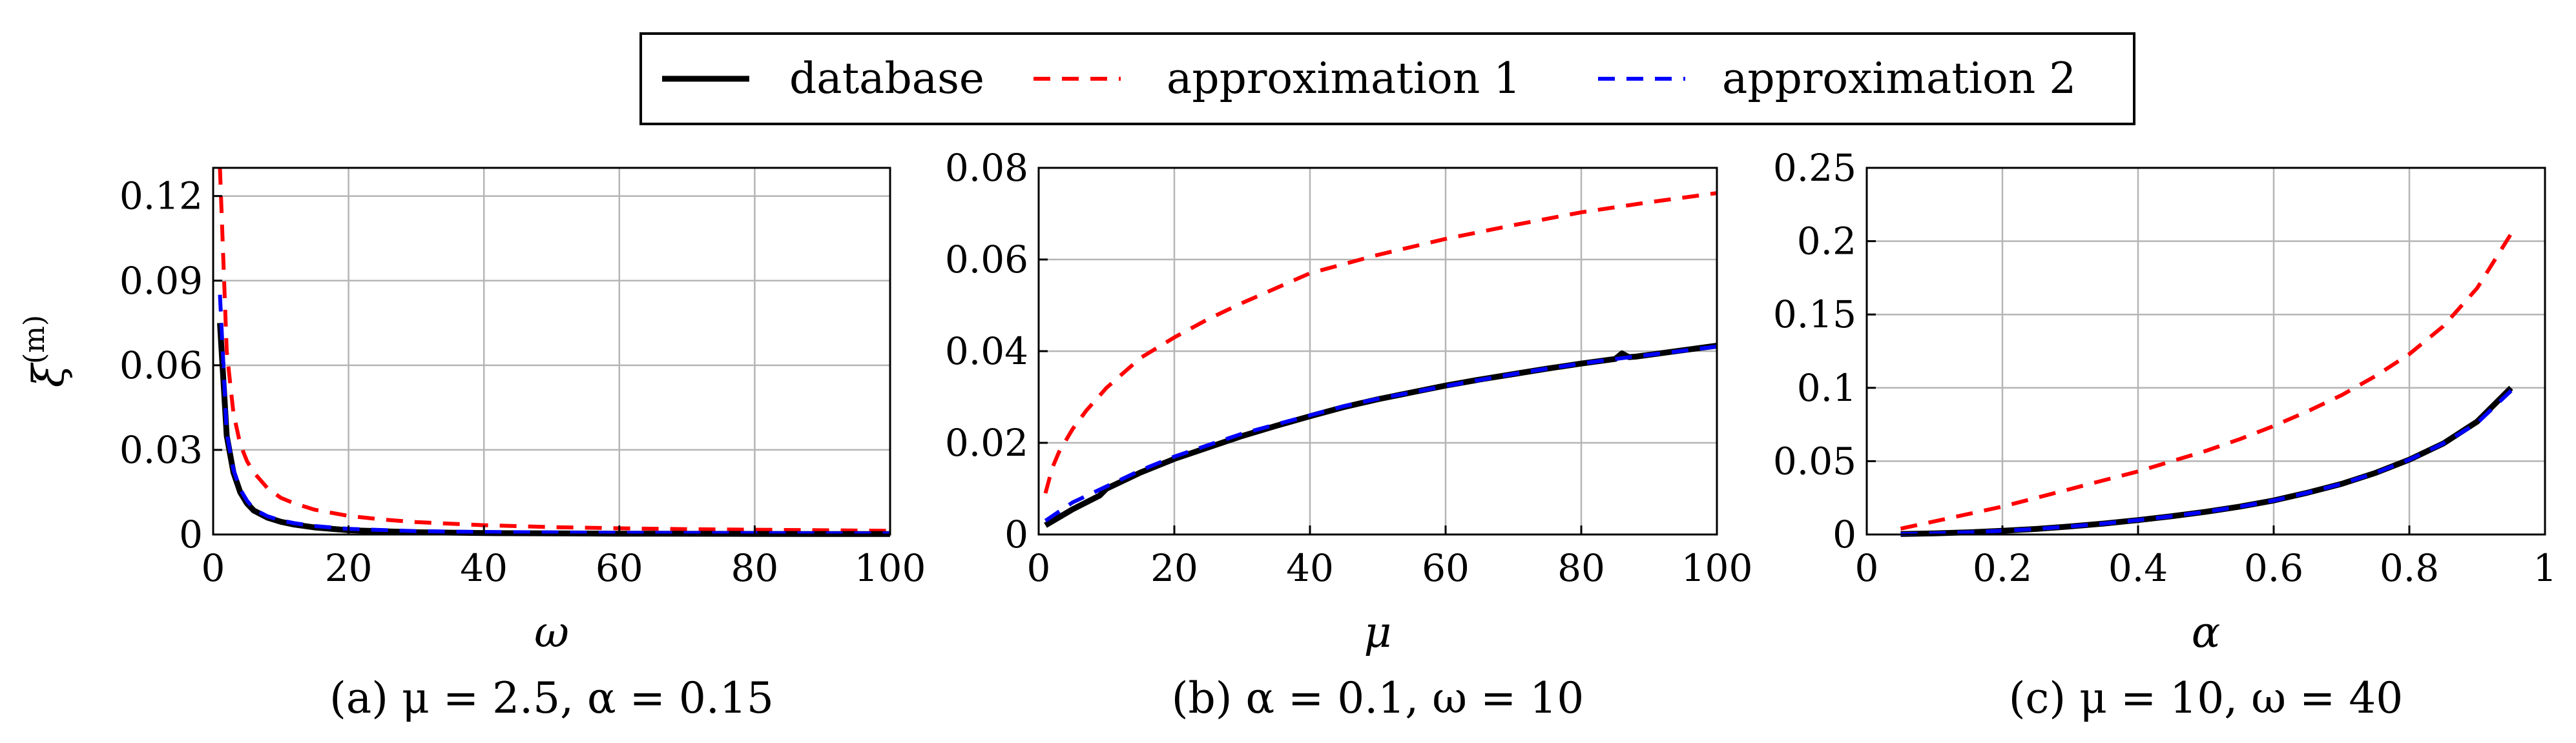 The width and height of the screenshot is (2576, 743). I want to click on panel-a-y-axis-label: ξ(m), so click(46, 351).